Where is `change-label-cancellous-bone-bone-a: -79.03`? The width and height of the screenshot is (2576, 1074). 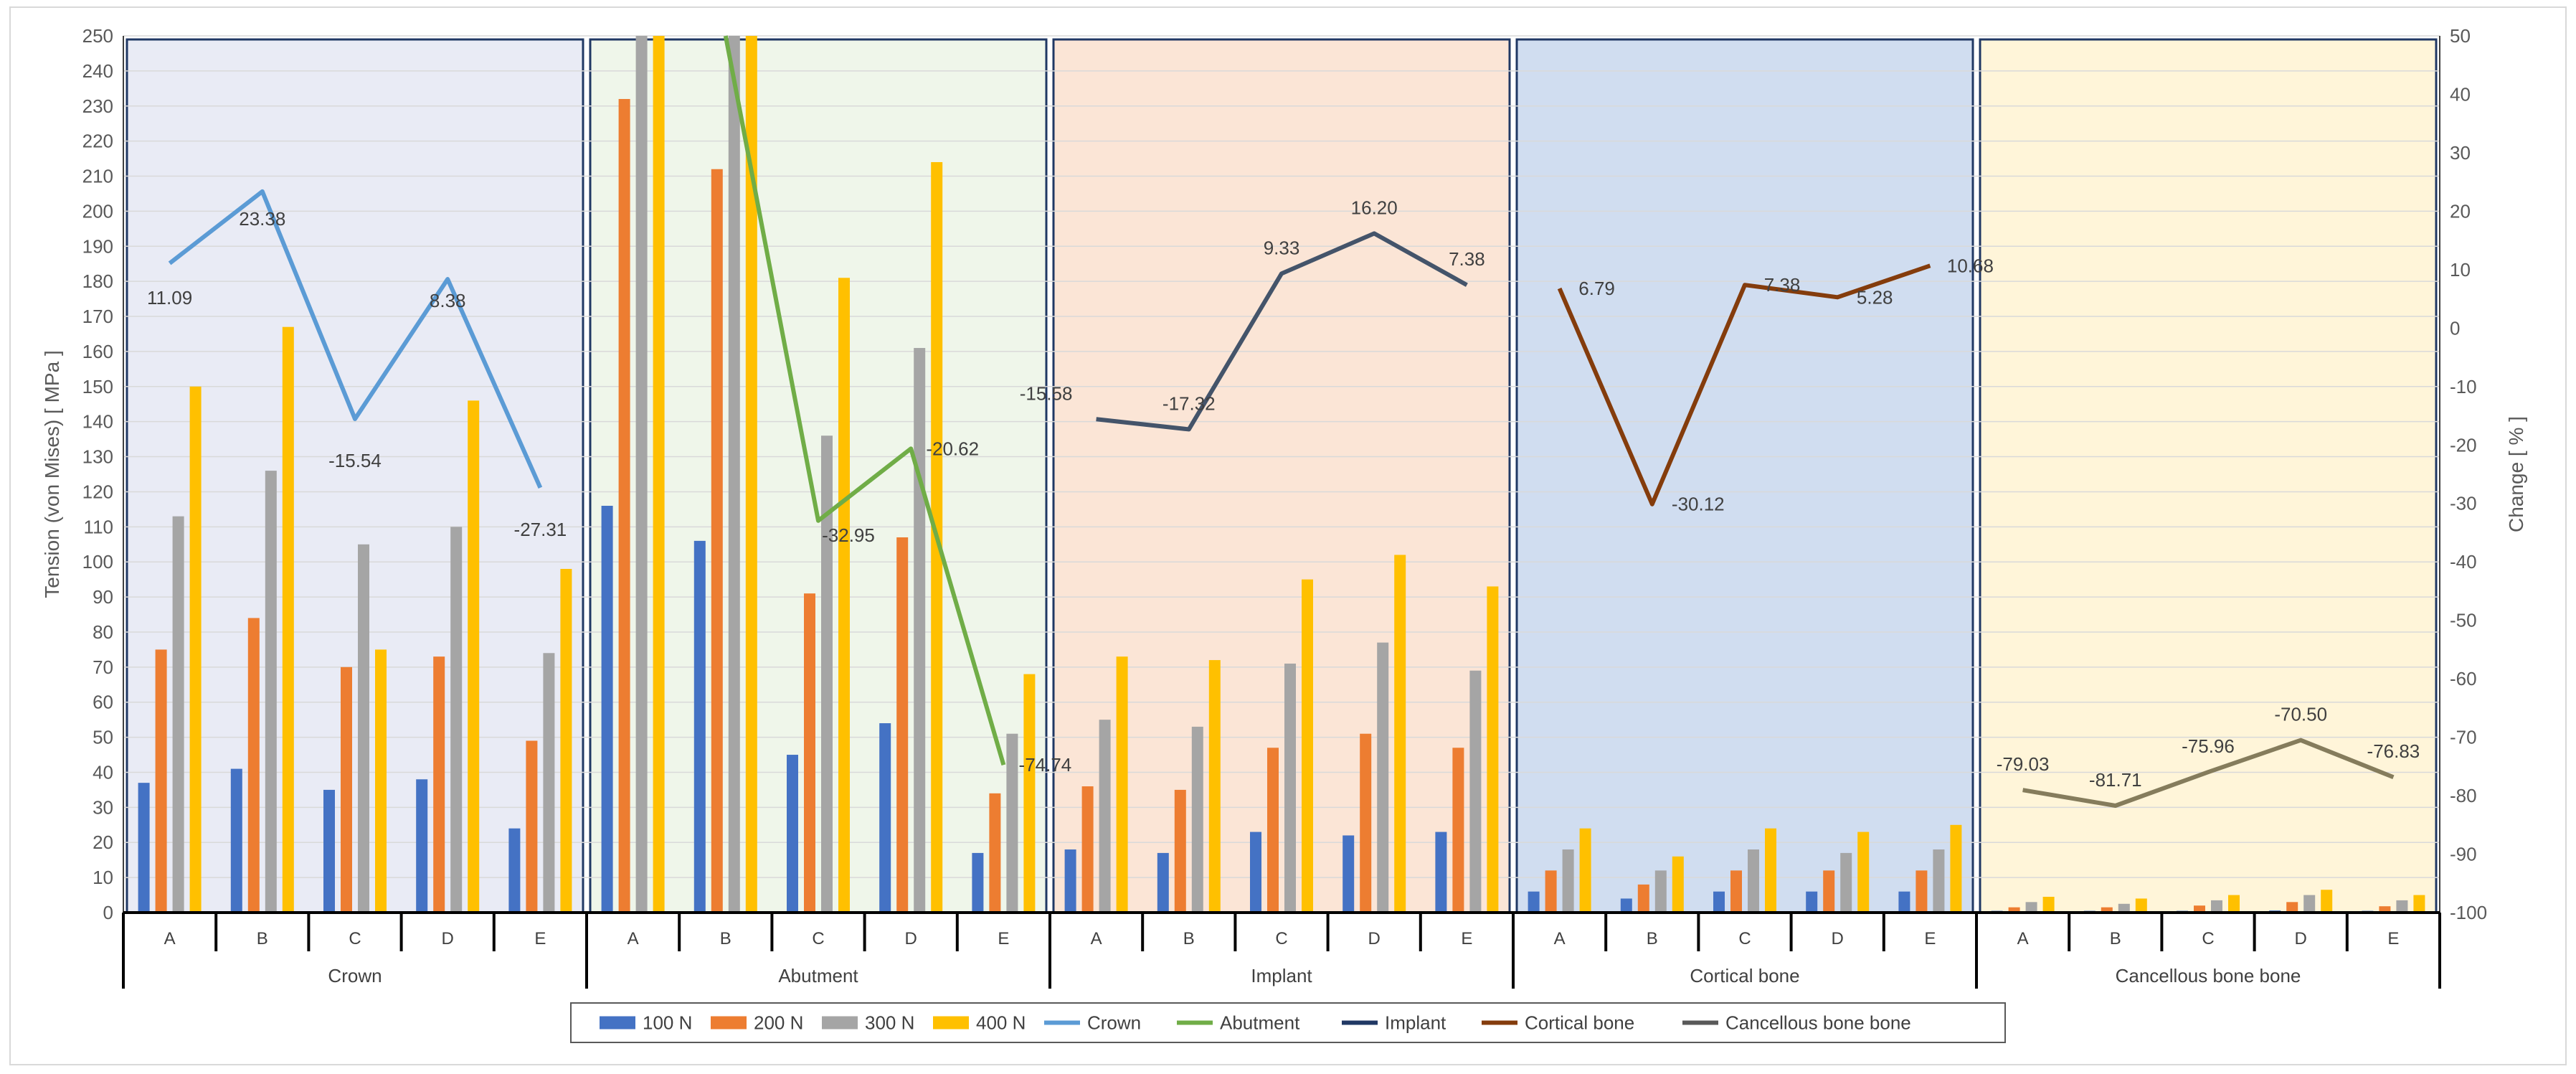 change-label-cancellous-bone-bone-a: -79.03 is located at coordinates (2023, 764).